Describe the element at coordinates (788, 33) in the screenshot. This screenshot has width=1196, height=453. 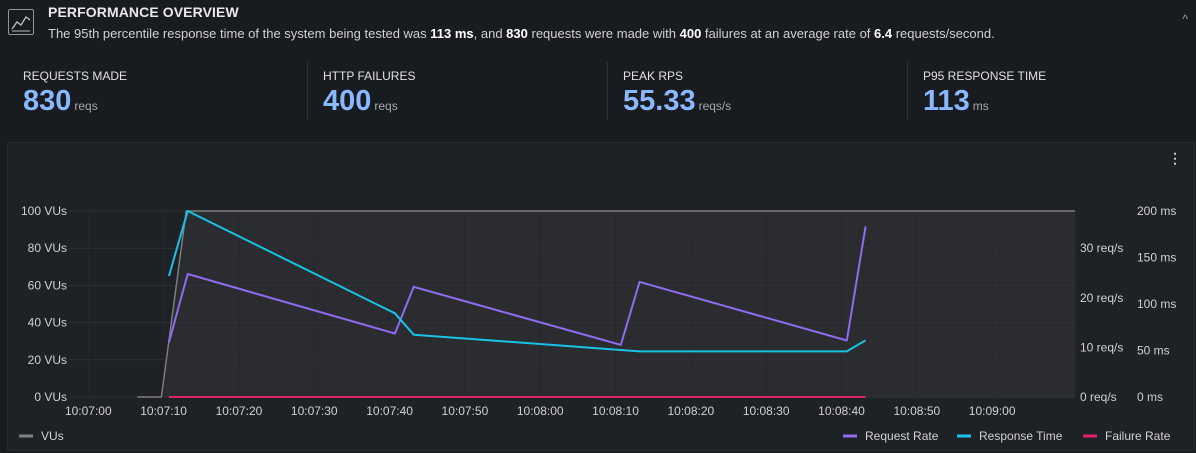
I see `summary-text: failures at an average rate of` at that location.